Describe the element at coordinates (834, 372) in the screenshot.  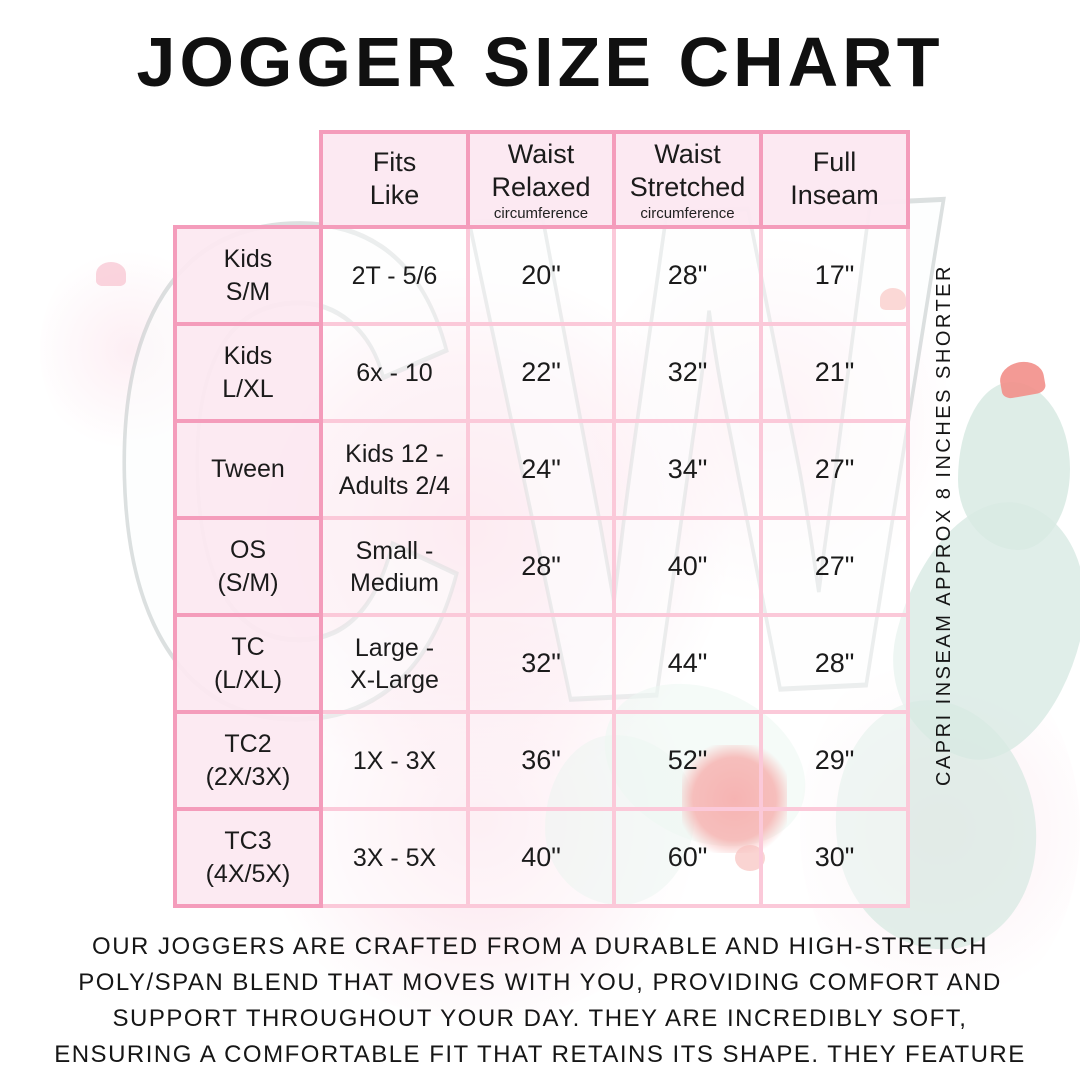
I see `cell-full-inseam: 21"` at that location.